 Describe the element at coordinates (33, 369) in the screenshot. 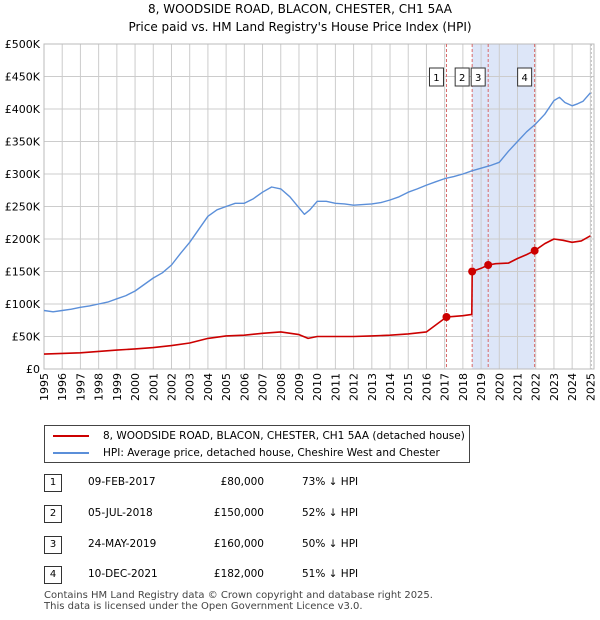

I see `y-tick-label: £0` at that location.